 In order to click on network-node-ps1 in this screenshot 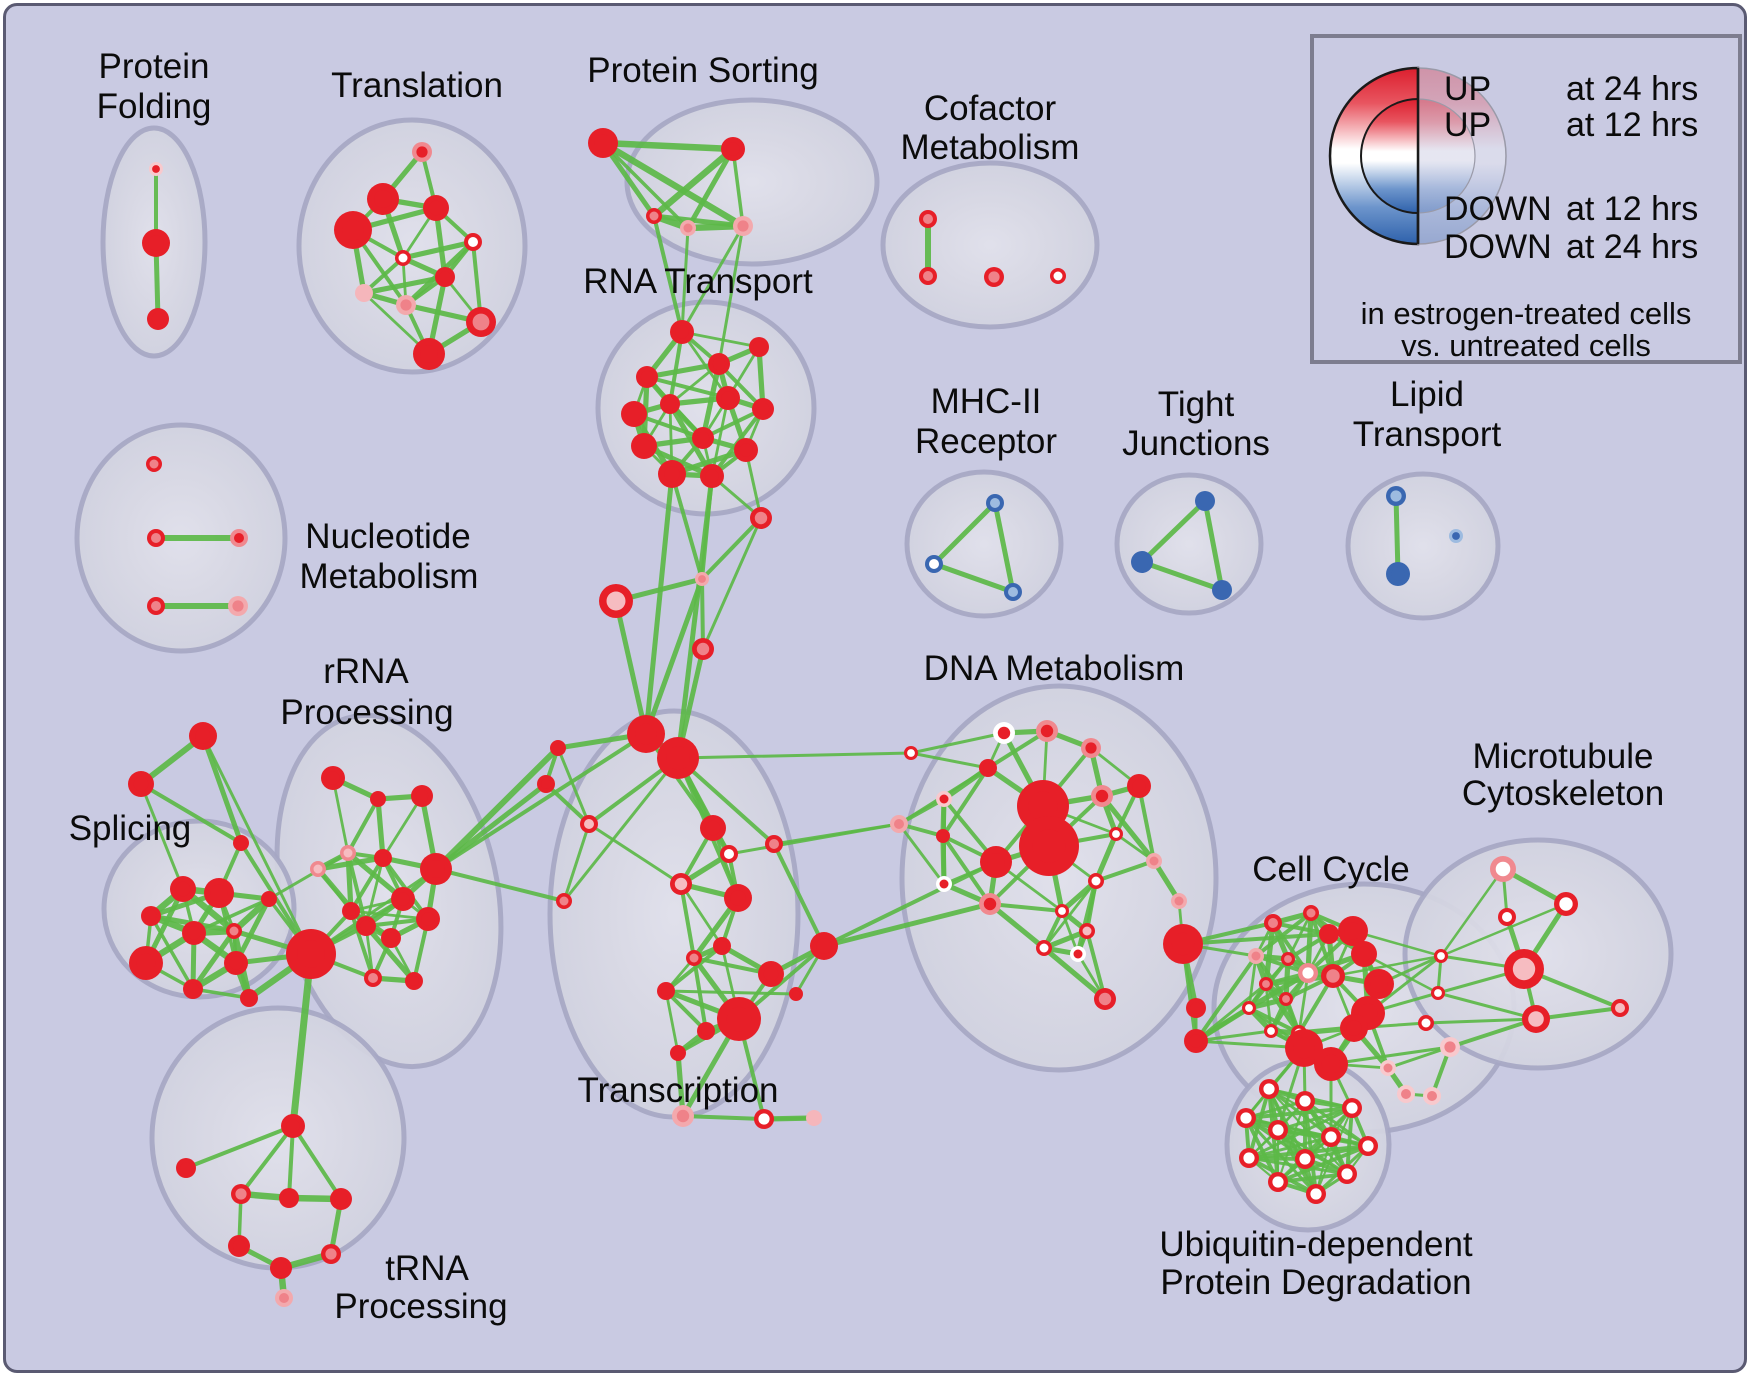, I will do `click(603, 143)`.